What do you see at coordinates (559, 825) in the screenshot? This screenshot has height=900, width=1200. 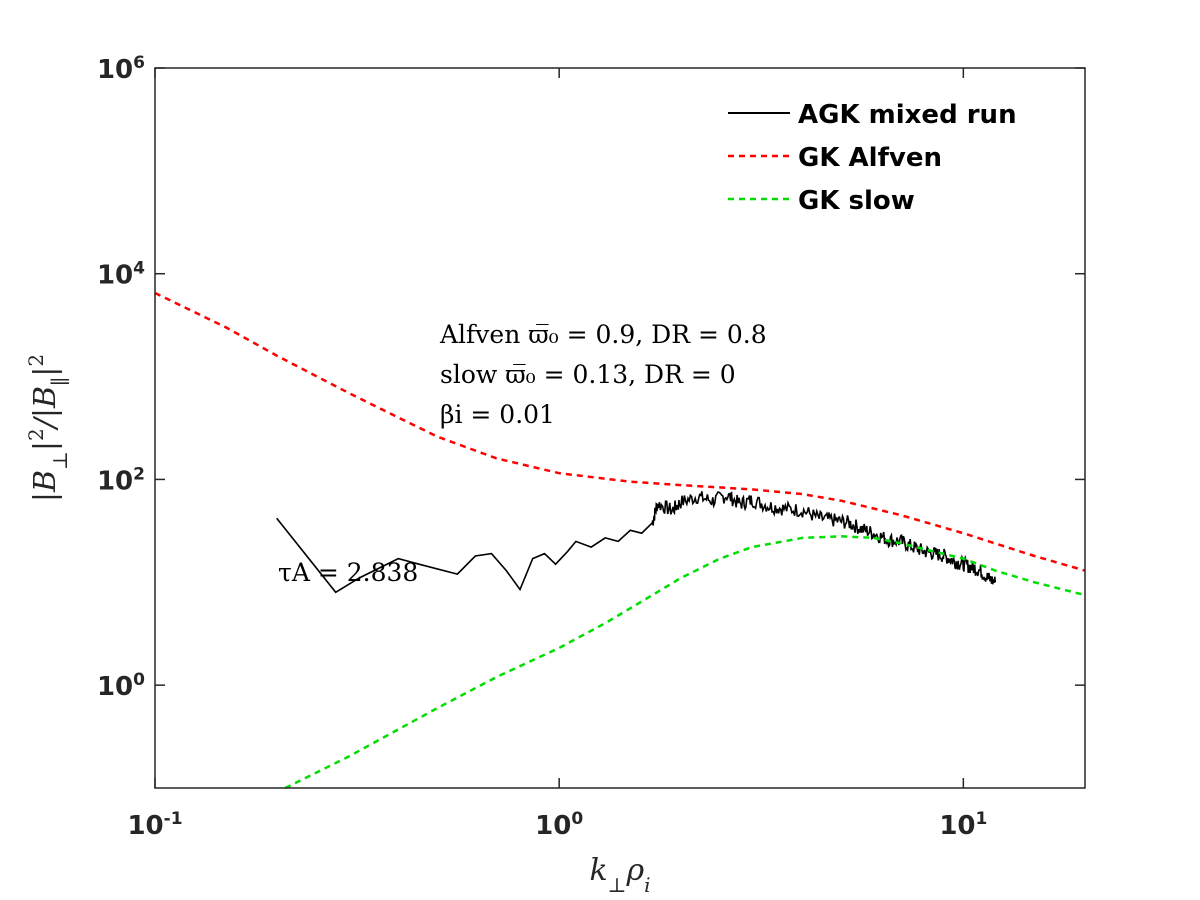 I see `x-tick-label: 100` at bounding box center [559, 825].